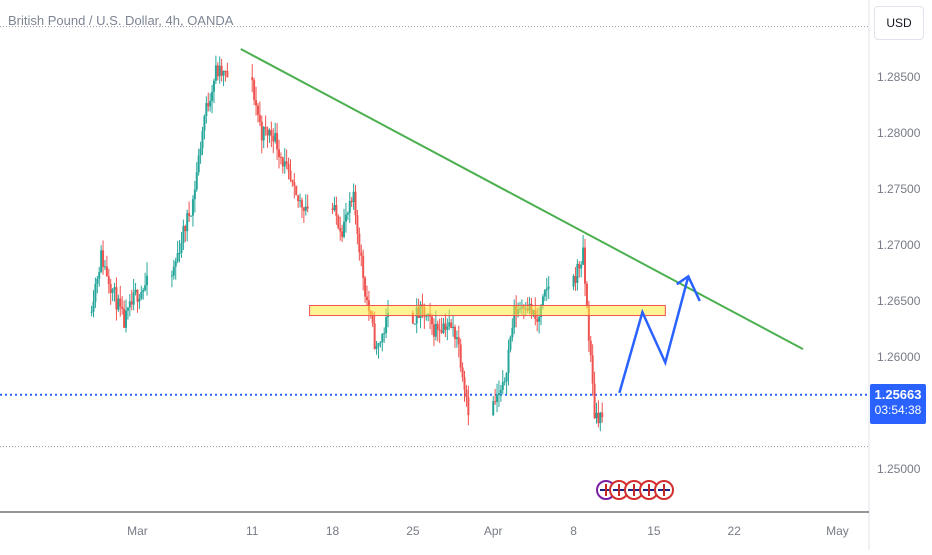 Image resolution: width=932 pixels, height=555 pixels. What do you see at coordinates (899, 23) in the screenshot?
I see `currency-button: USD` at bounding box center [899, 23].